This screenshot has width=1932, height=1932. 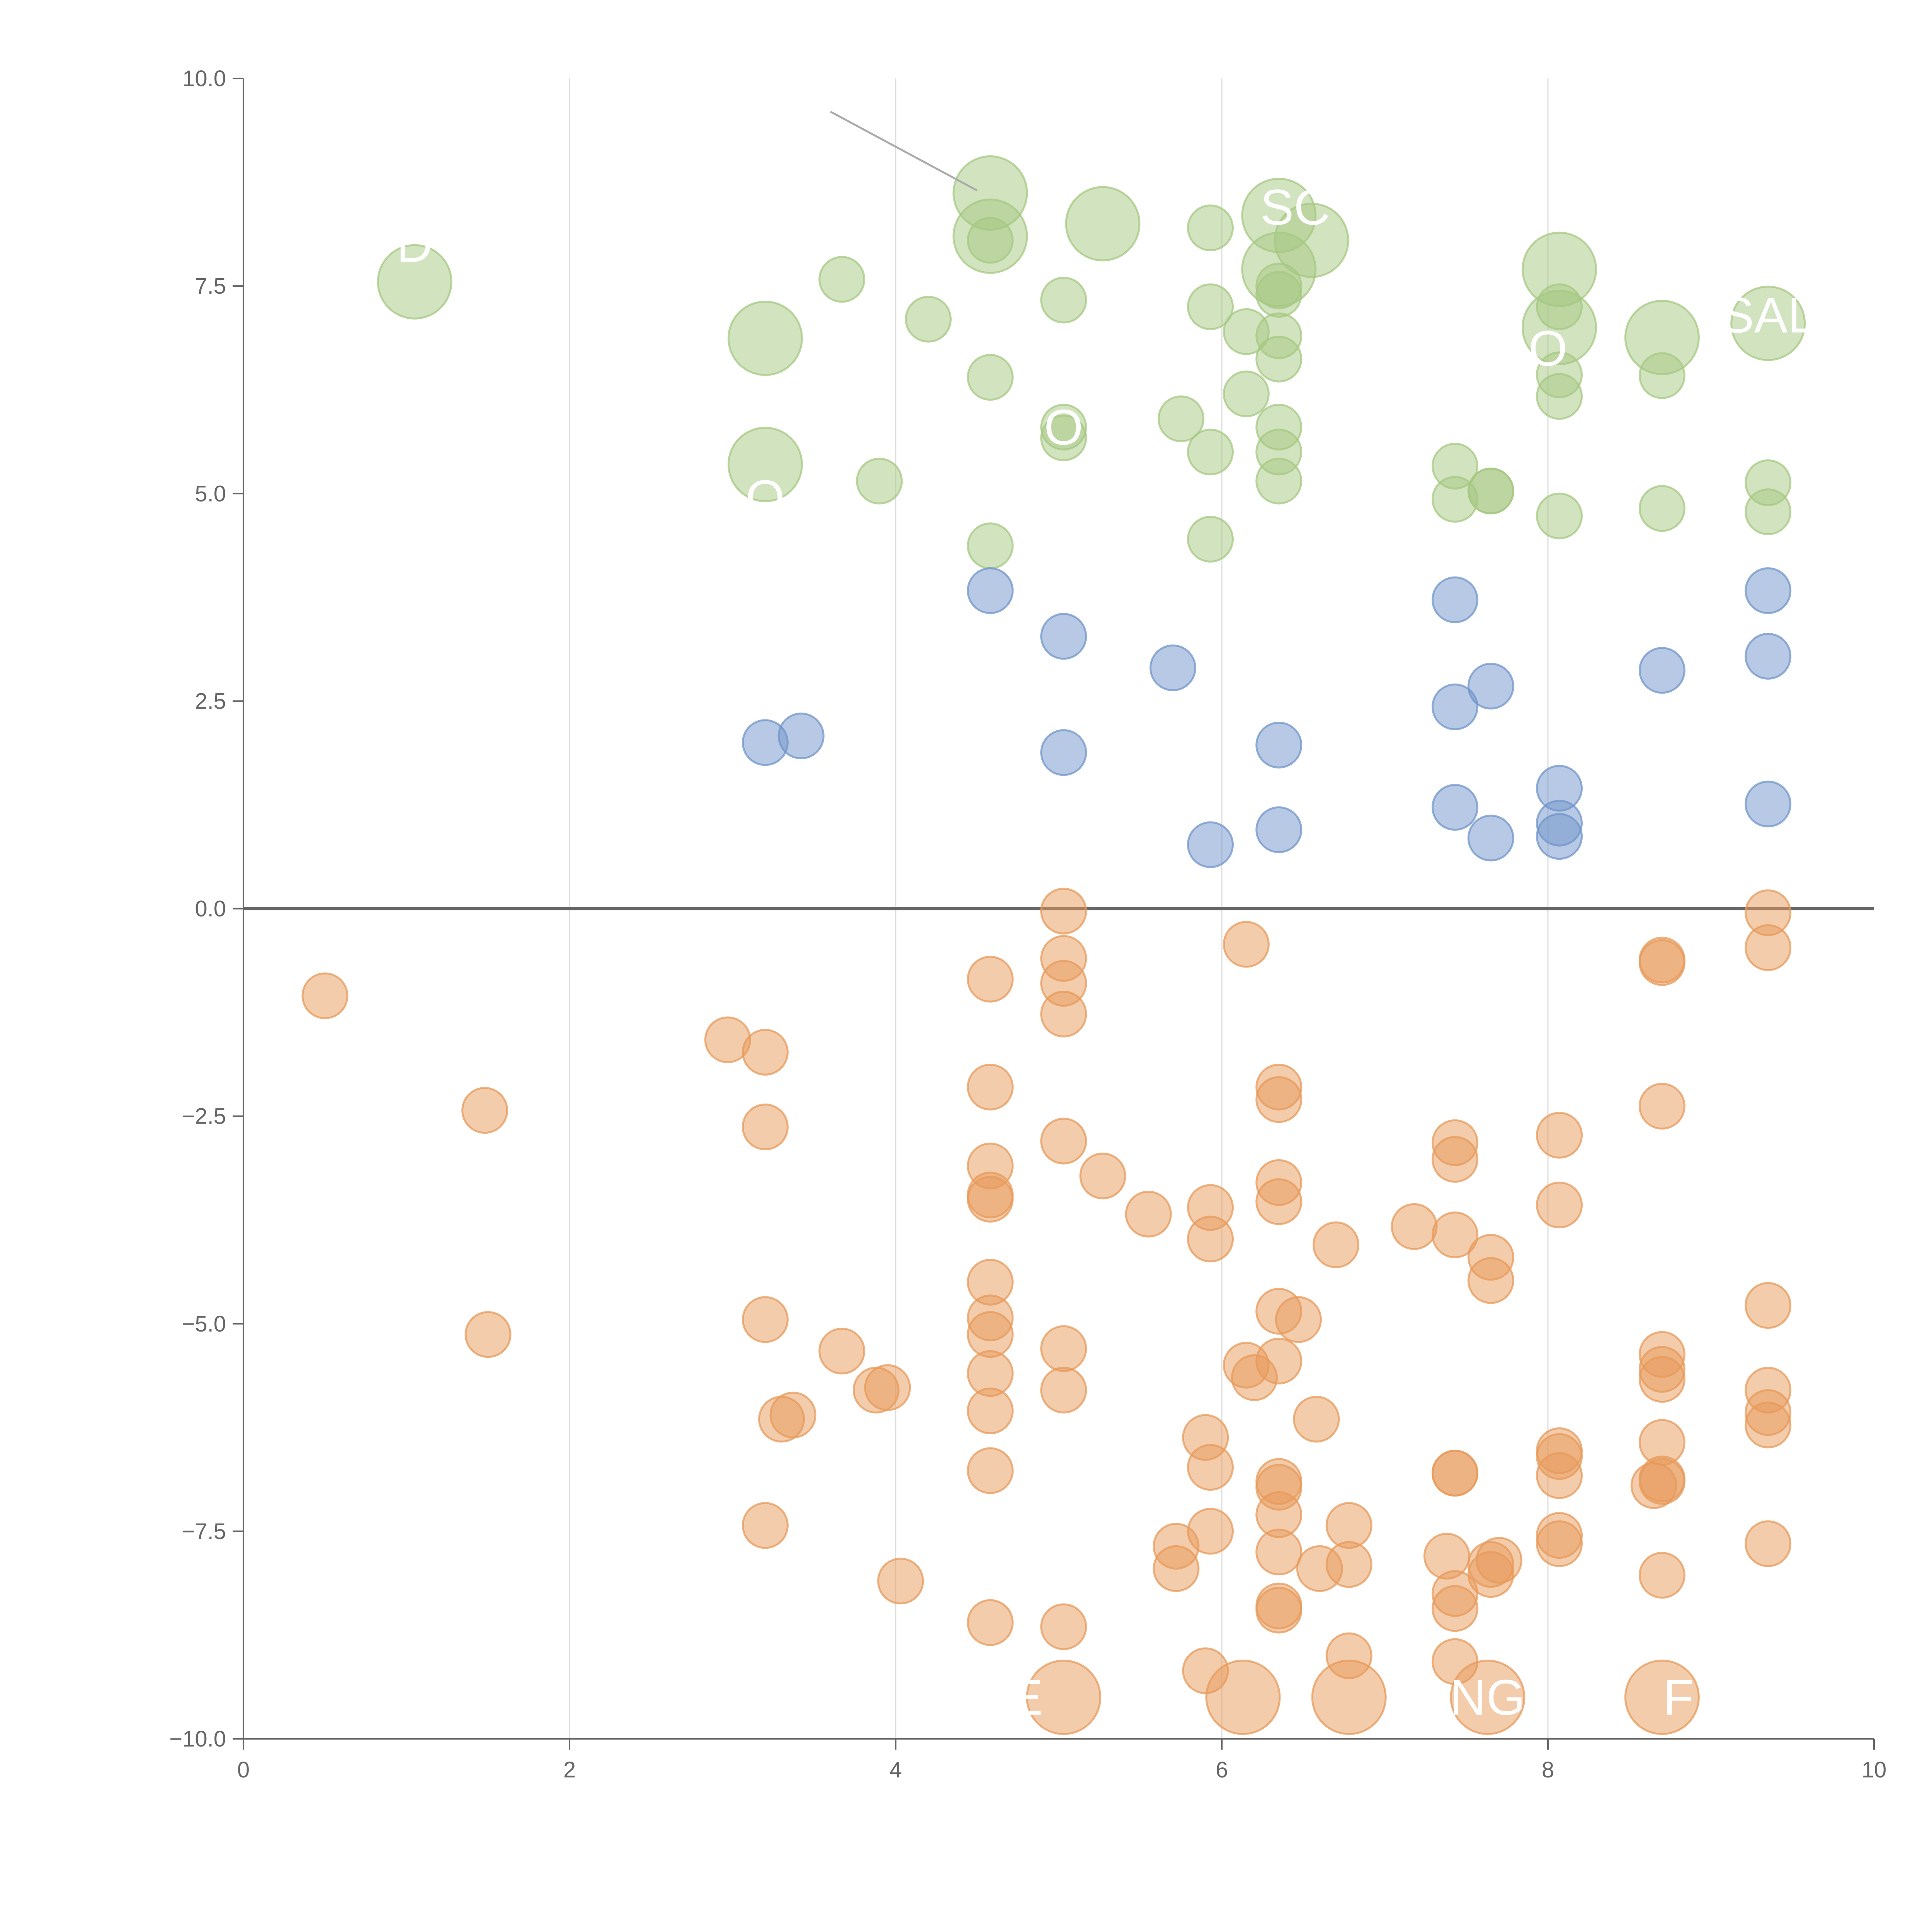 I want to click on point-label: E, so click(x=1026, y=1698).